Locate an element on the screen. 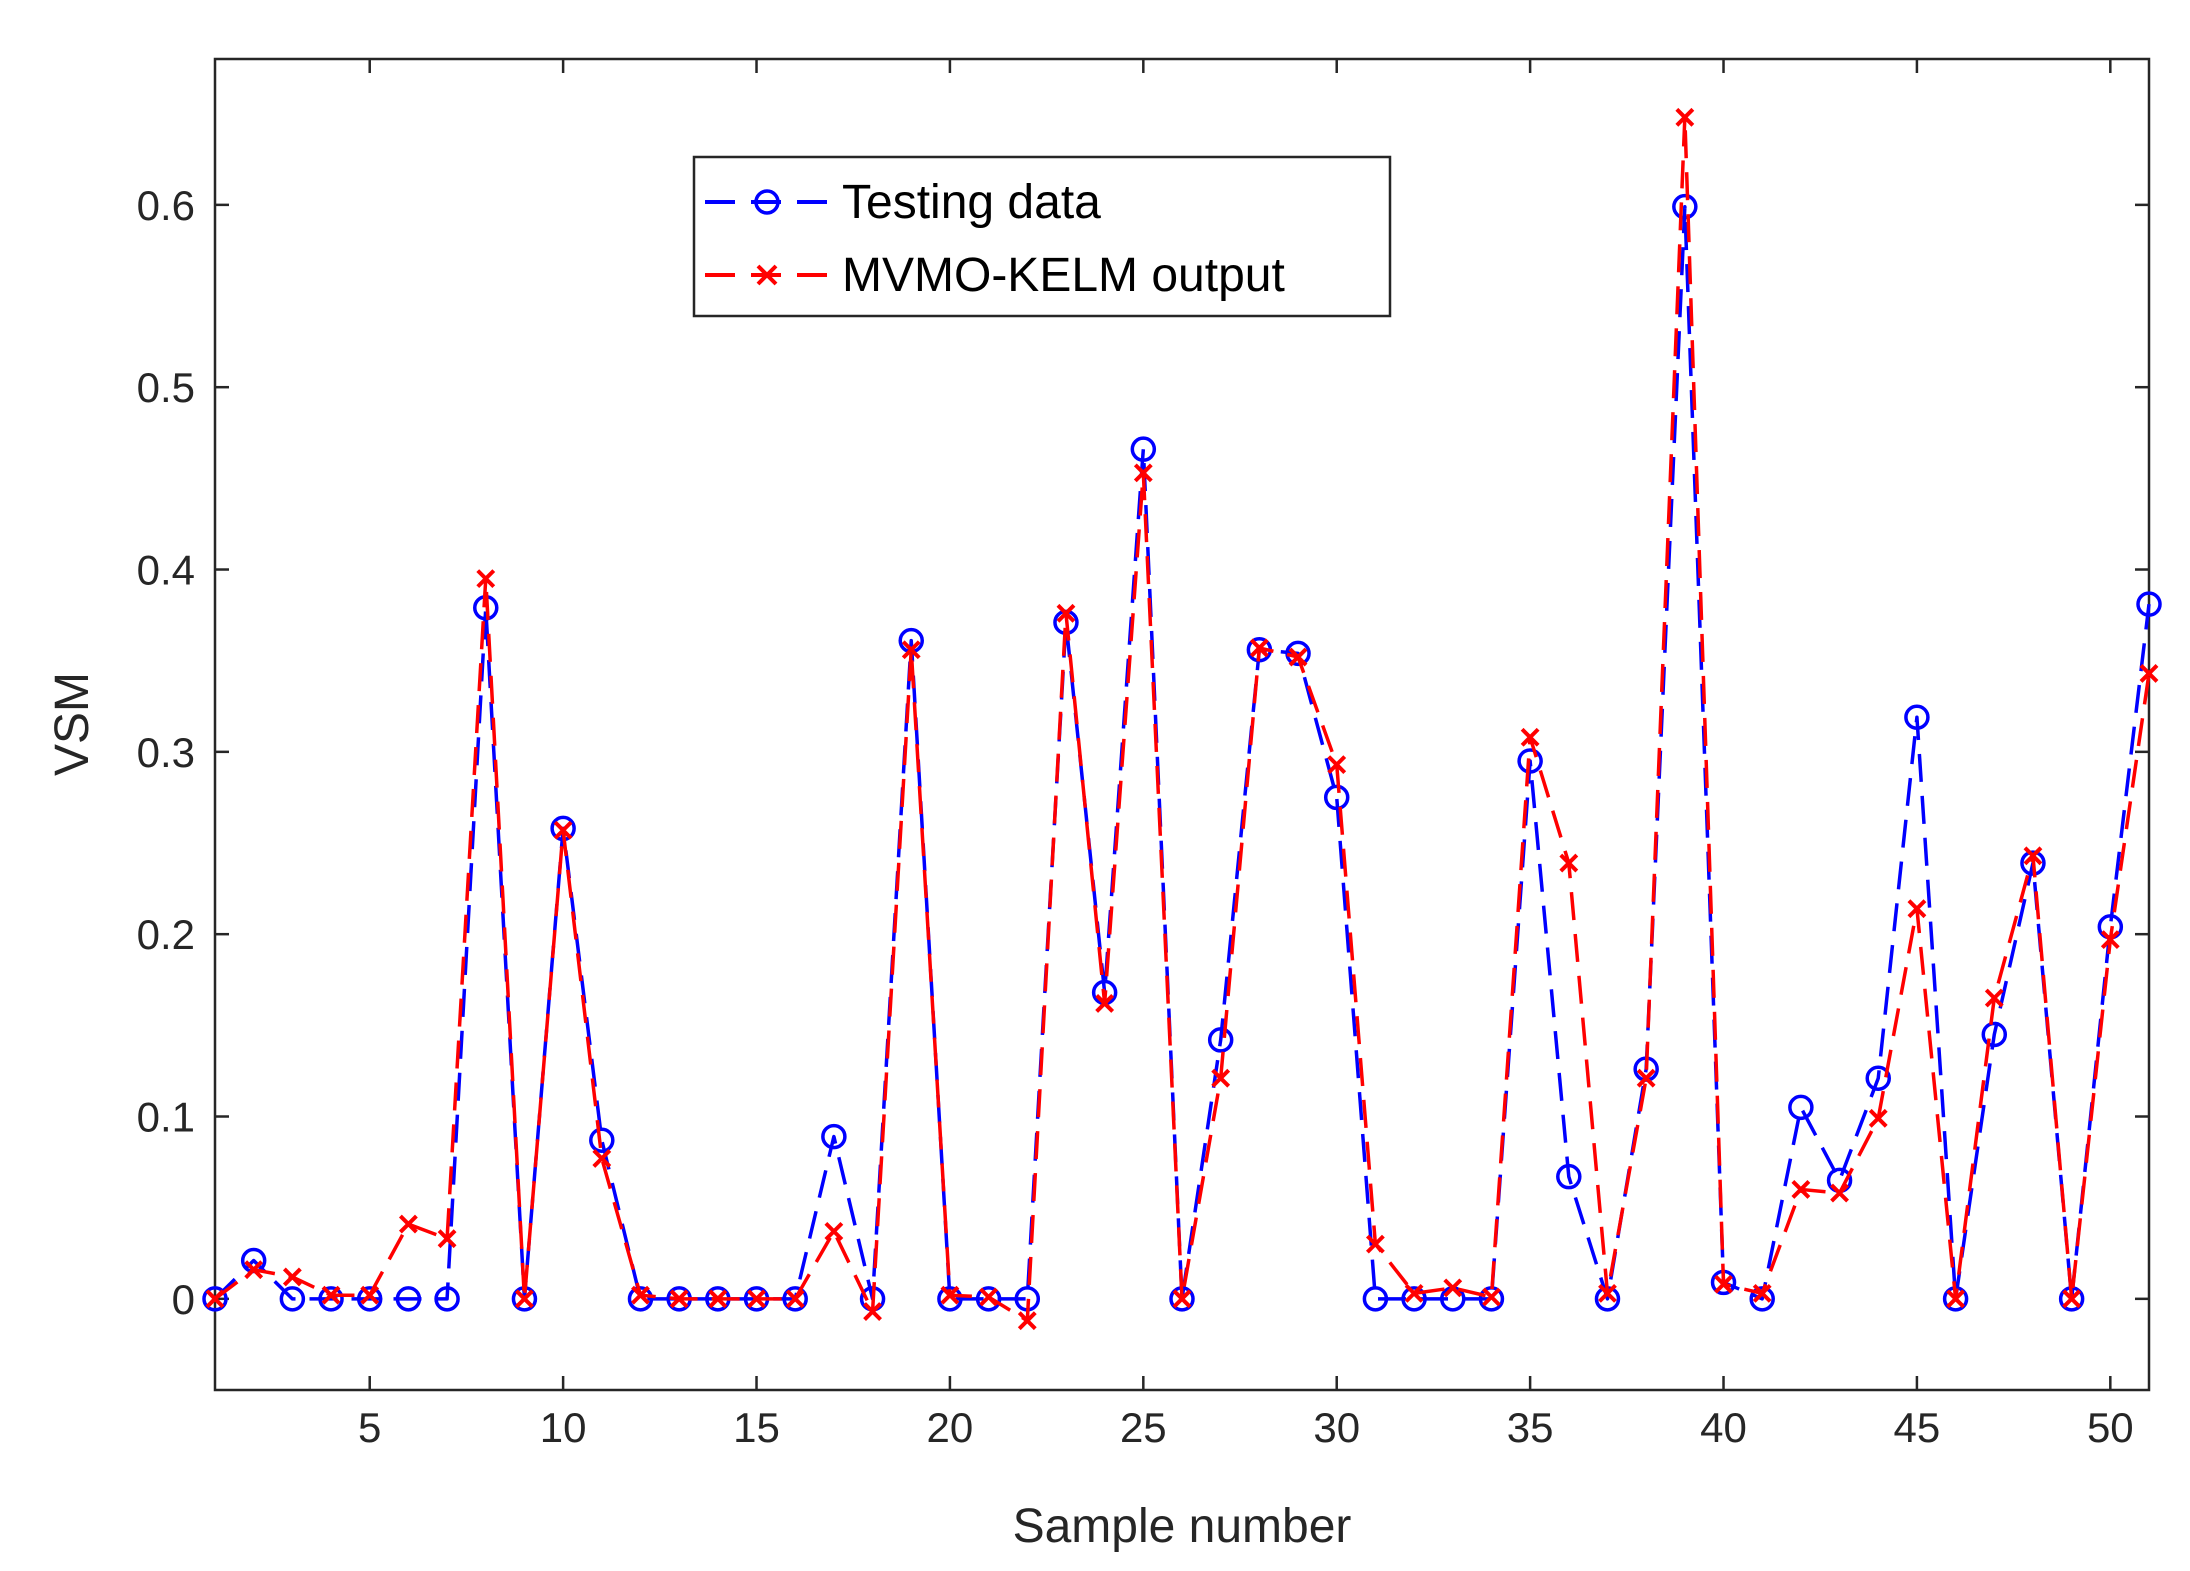 The image size is (2190, 1571). x-tick-label: 50 is located at coordinates (2110, 1427).